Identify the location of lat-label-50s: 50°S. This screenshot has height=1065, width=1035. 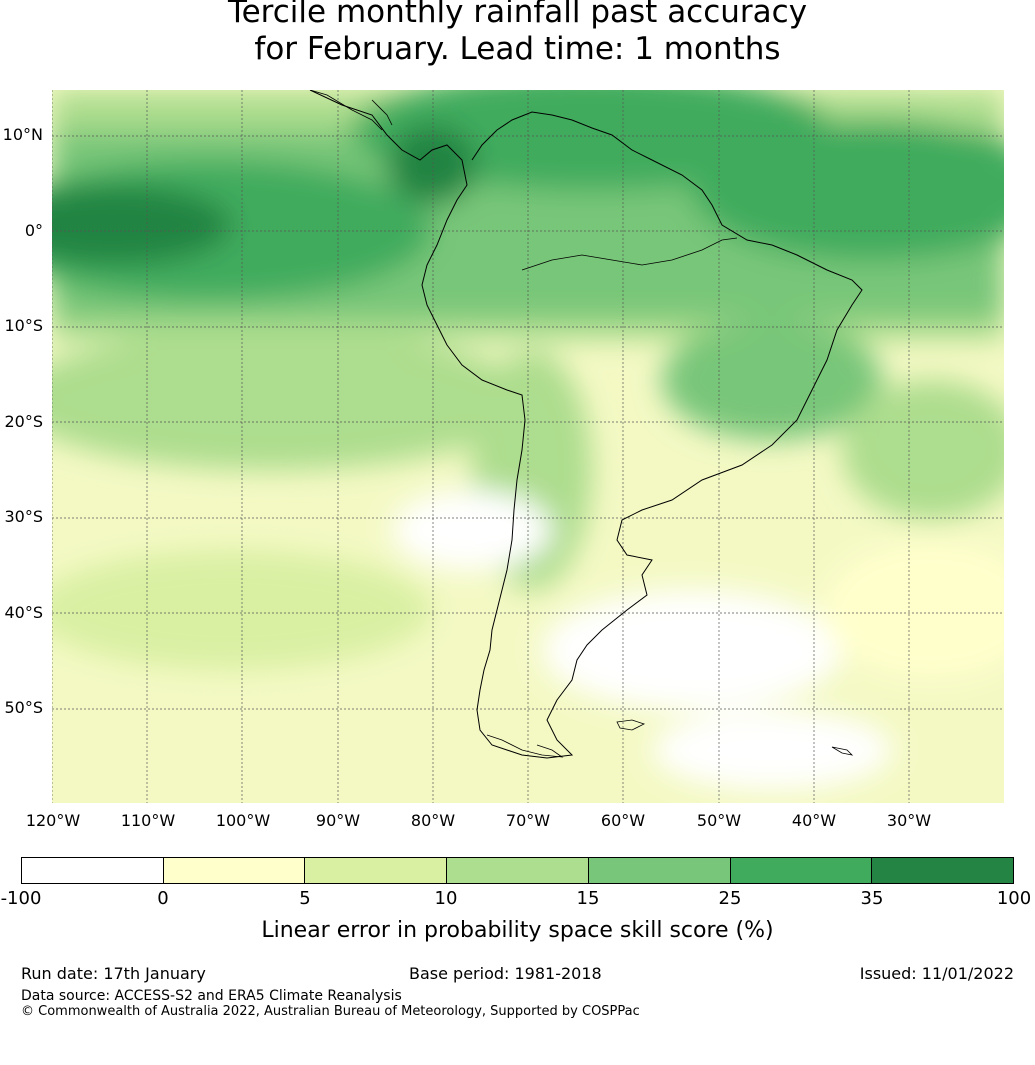
(23, 707).